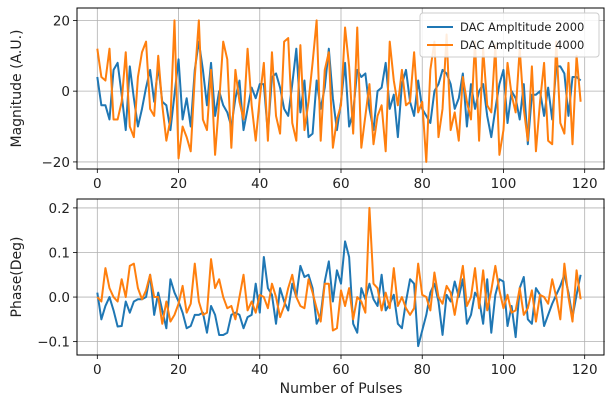 The width and height of the screenshot is (605, 404). I want to click on y-tick-label: 0.2, so click(59, 209).